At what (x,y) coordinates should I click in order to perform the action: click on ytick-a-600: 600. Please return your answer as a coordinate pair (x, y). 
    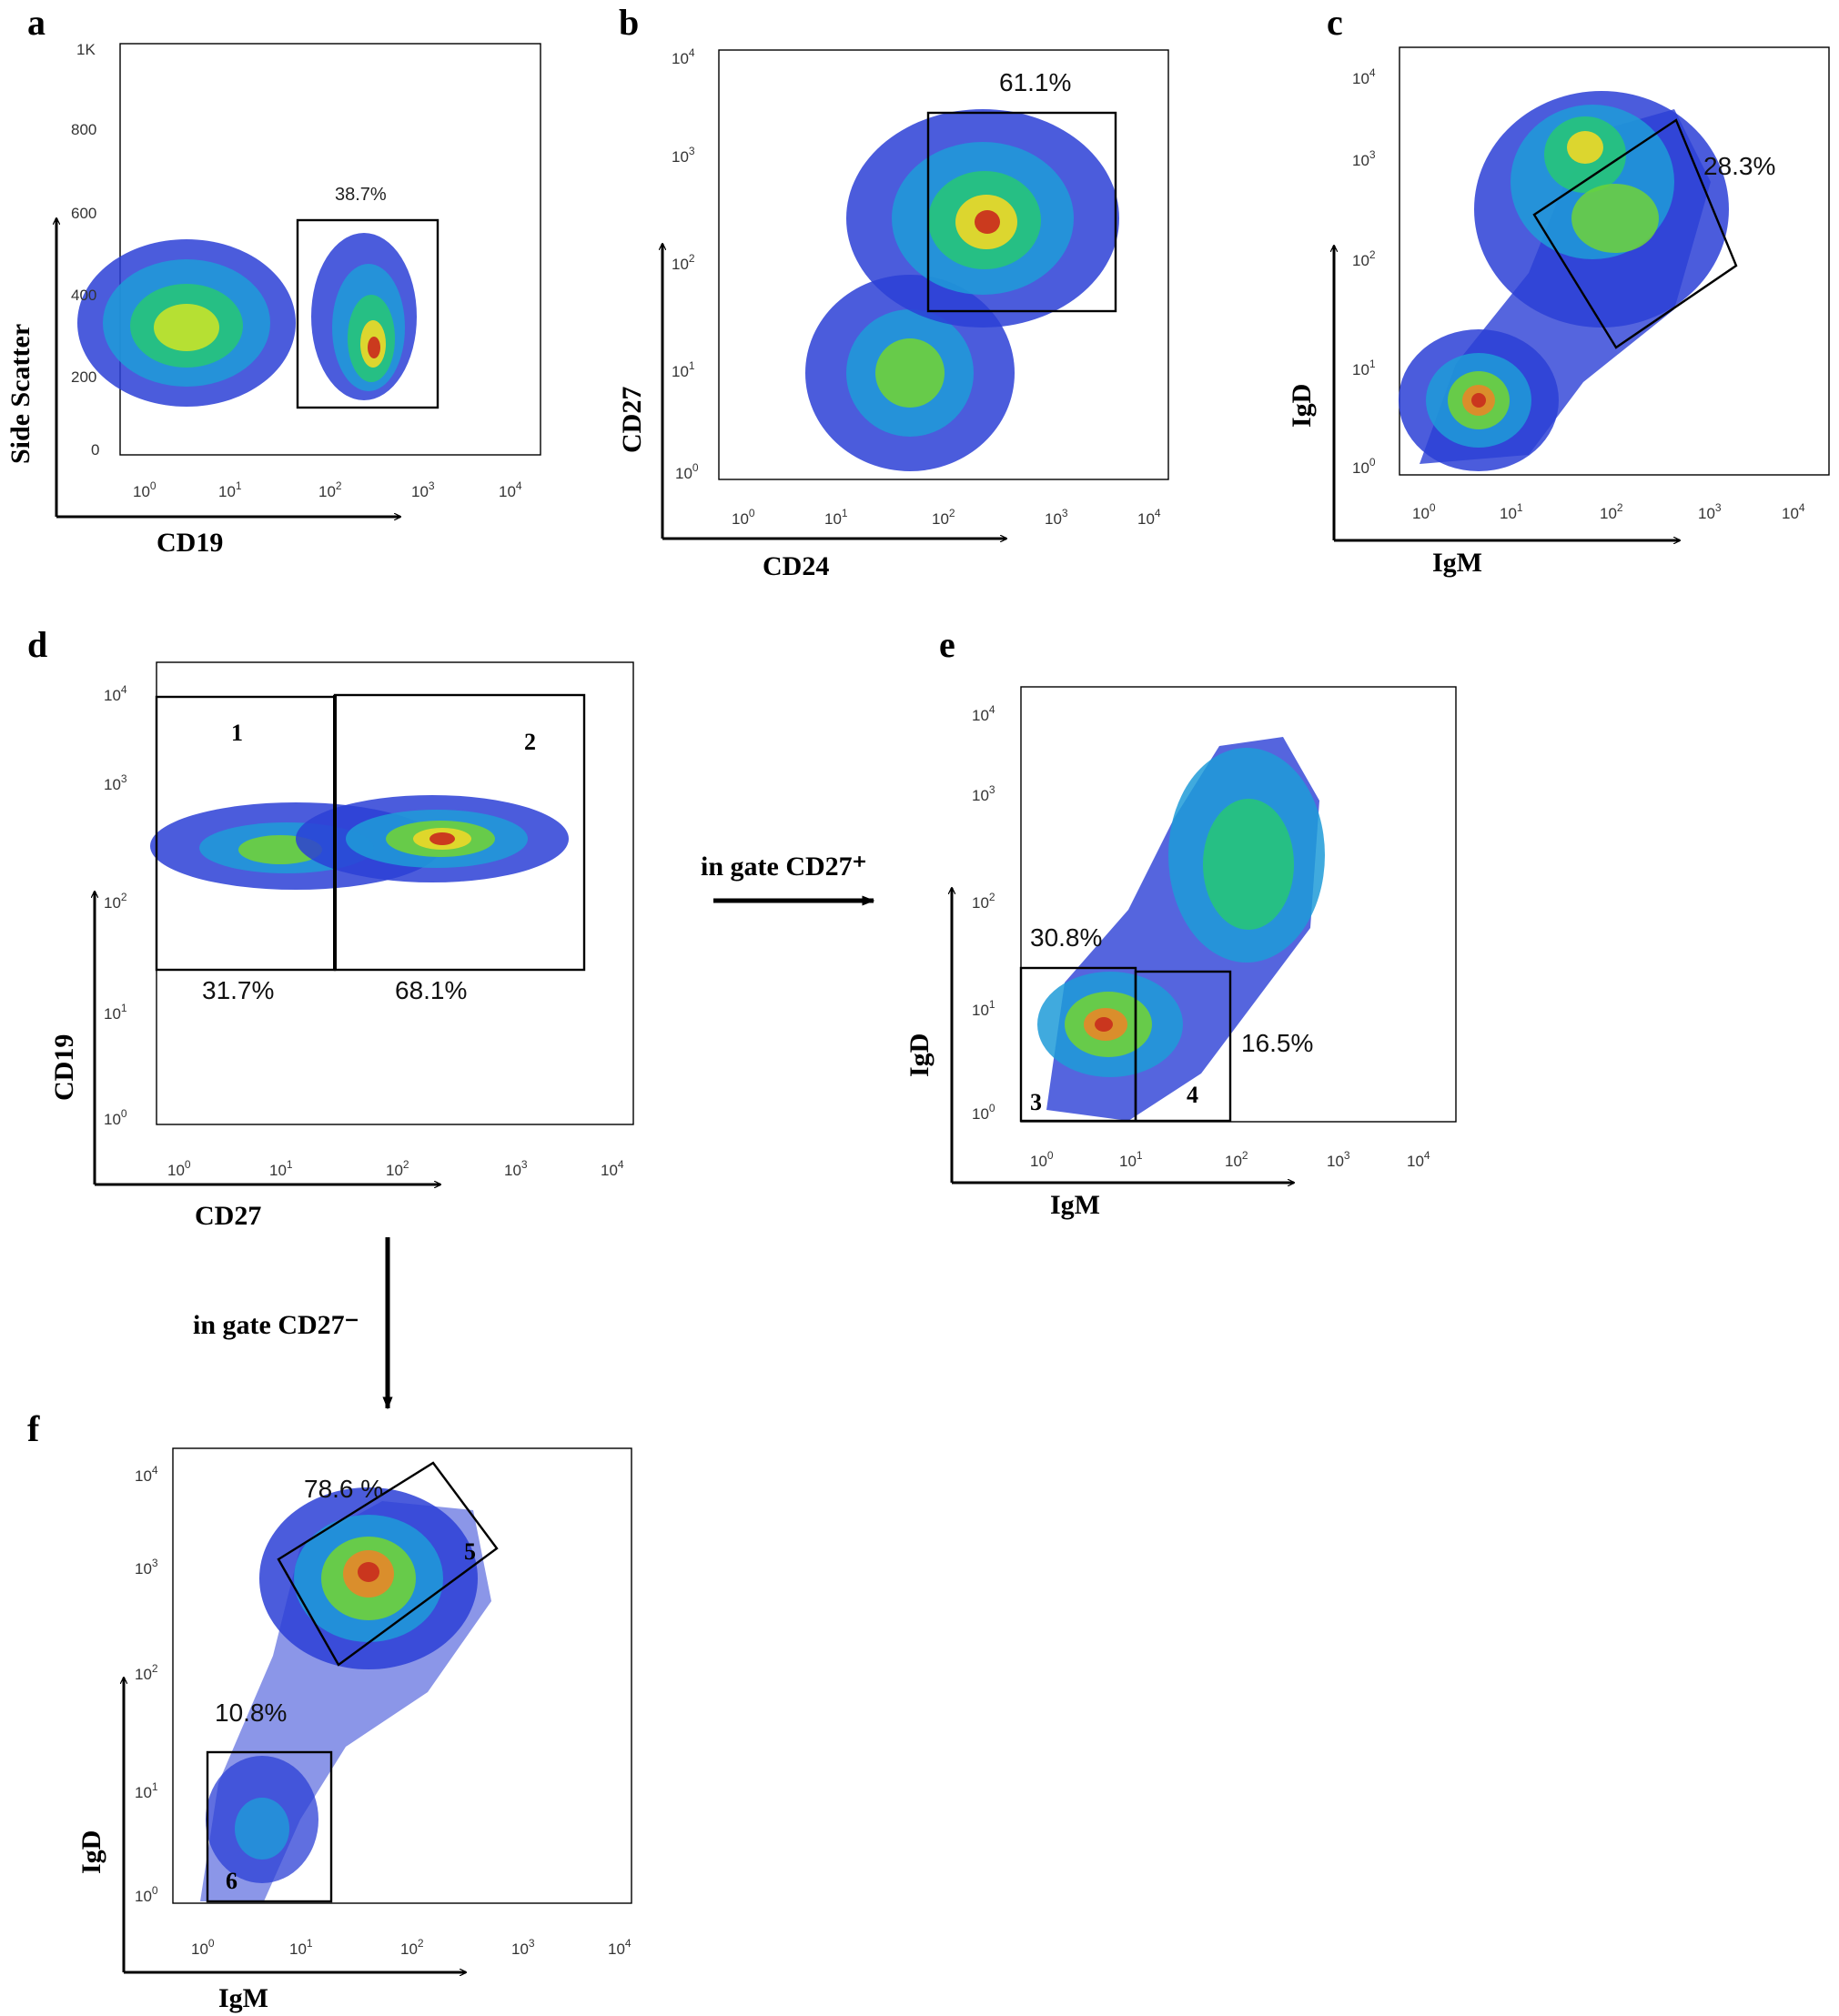
    Looking at the image, I should click on (84, 214).